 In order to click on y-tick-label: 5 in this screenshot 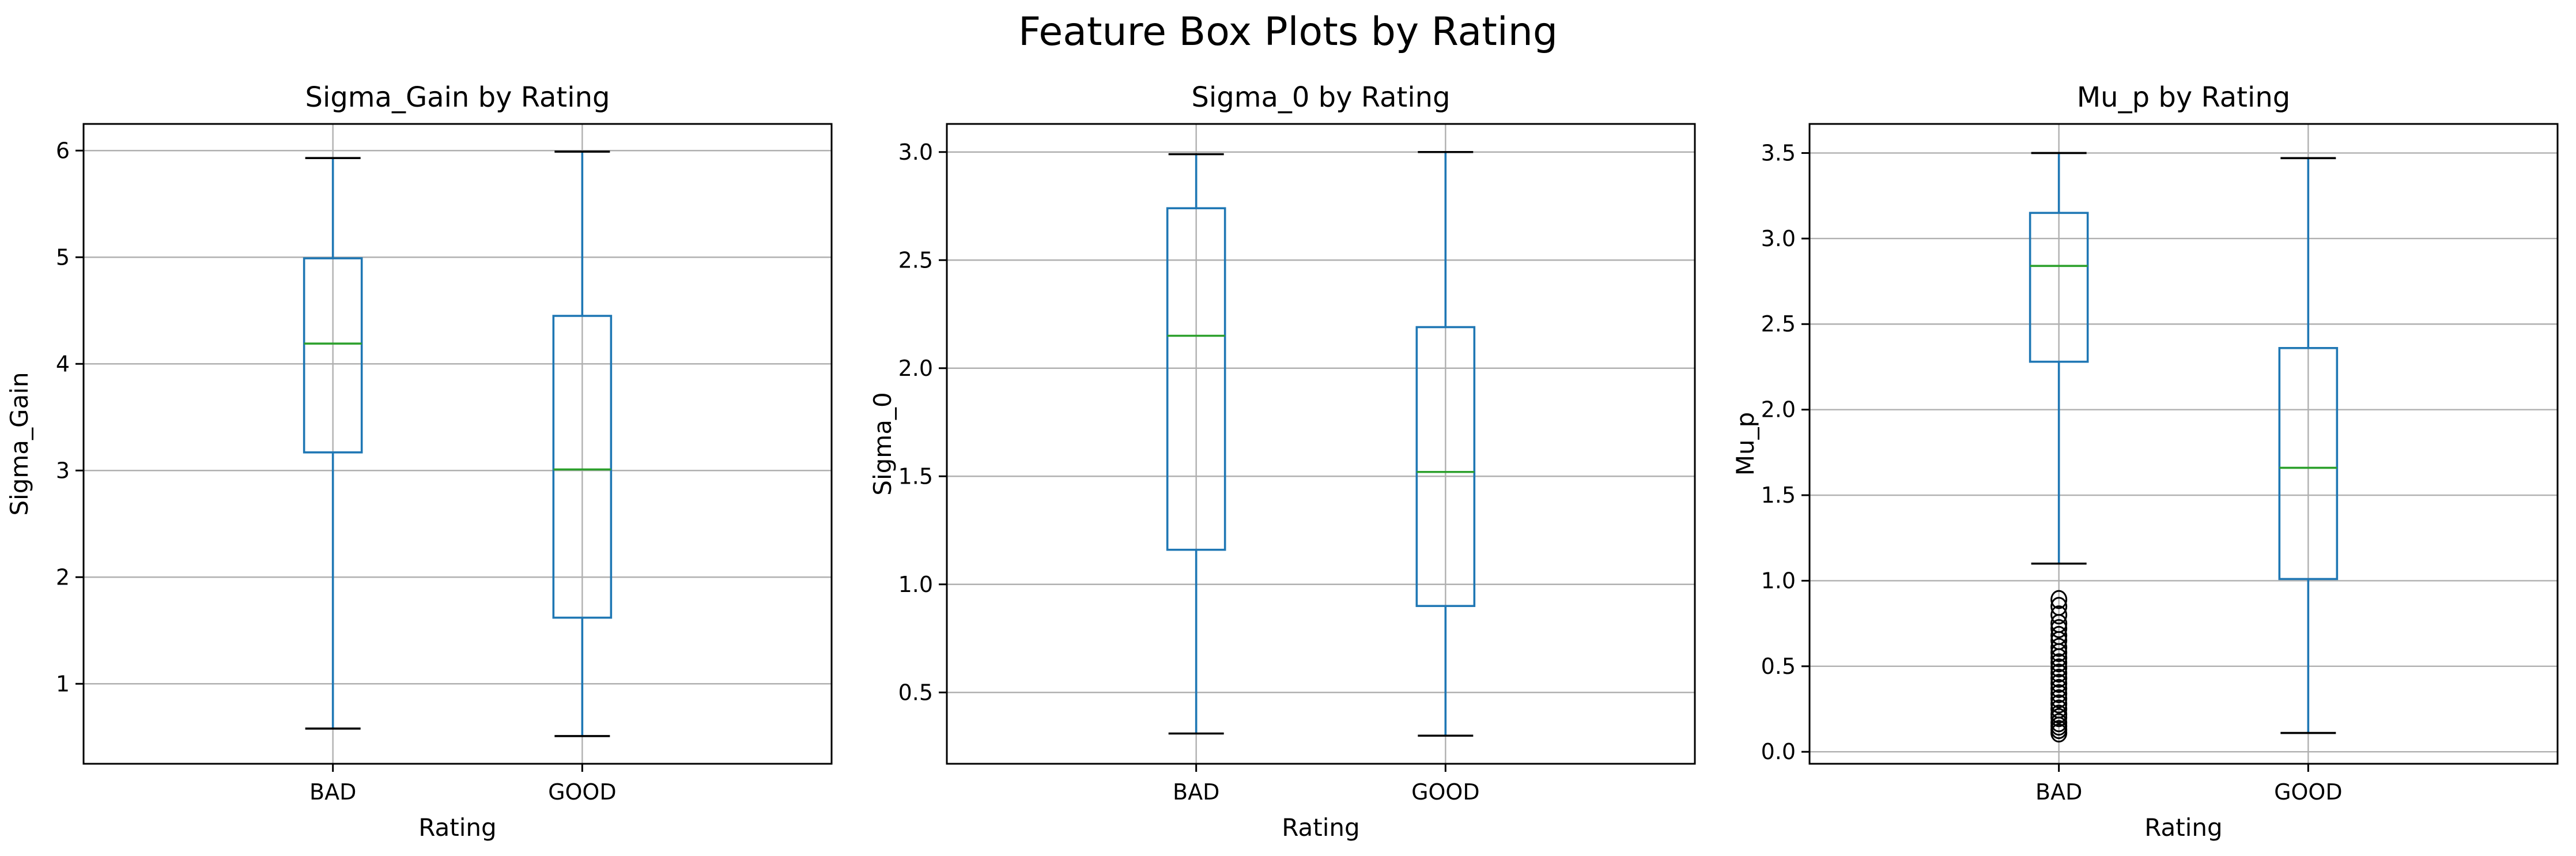, I will do `click(63, 257)`.